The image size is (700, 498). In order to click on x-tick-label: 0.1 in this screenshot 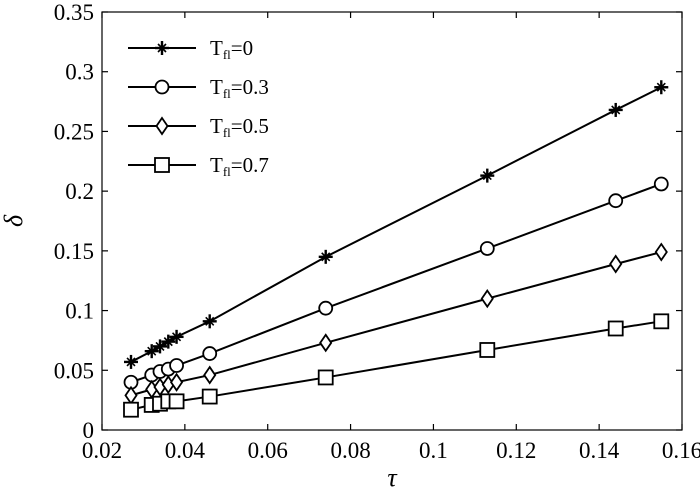, I will do `click(433, 450)`.